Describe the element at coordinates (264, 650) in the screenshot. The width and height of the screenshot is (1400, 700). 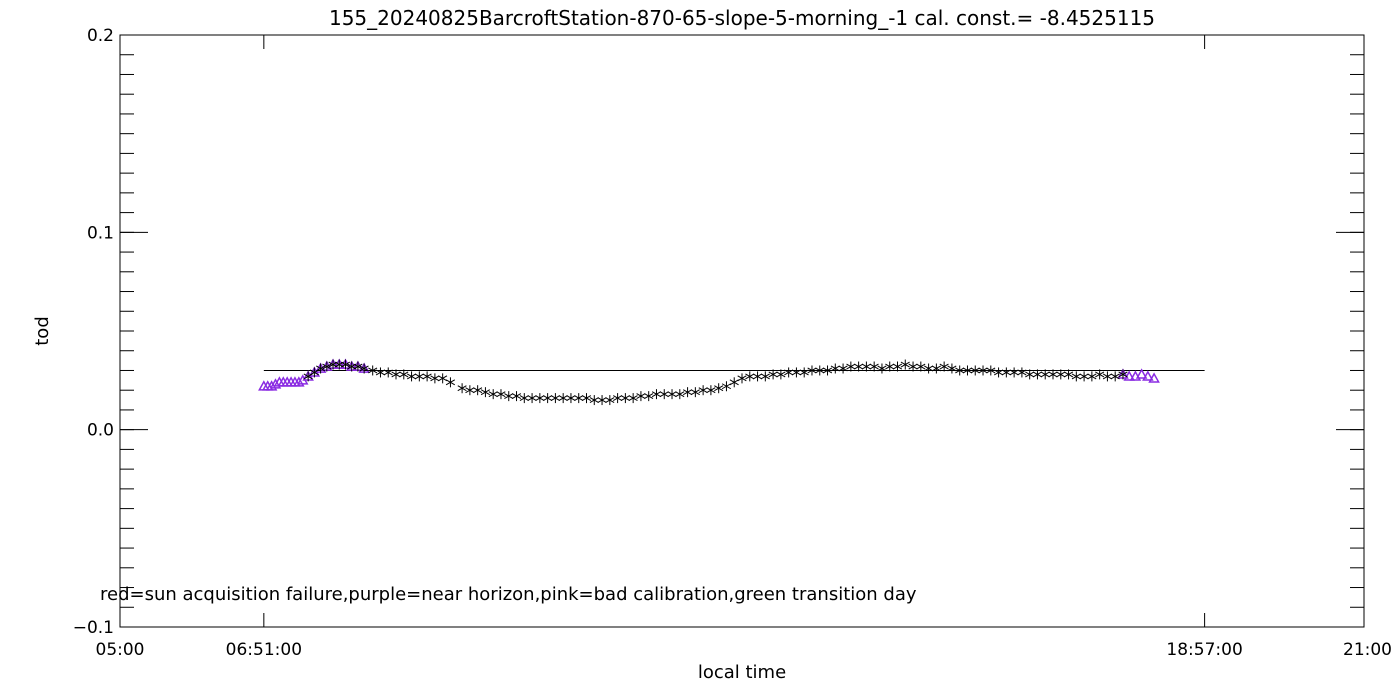
I see `x-tick-label: 06:51:00` at that location.